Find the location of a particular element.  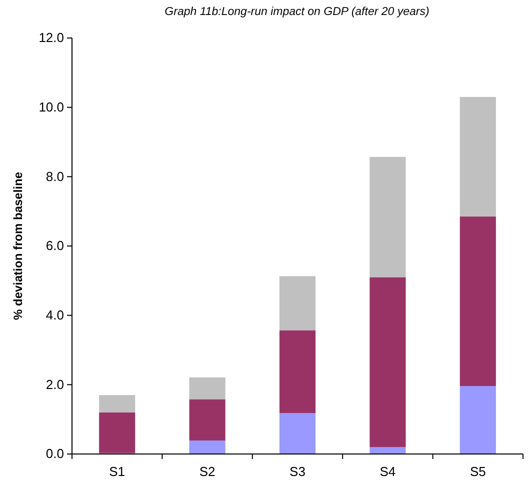

x-tick-label: S3 is located at coordinates (298, 471).